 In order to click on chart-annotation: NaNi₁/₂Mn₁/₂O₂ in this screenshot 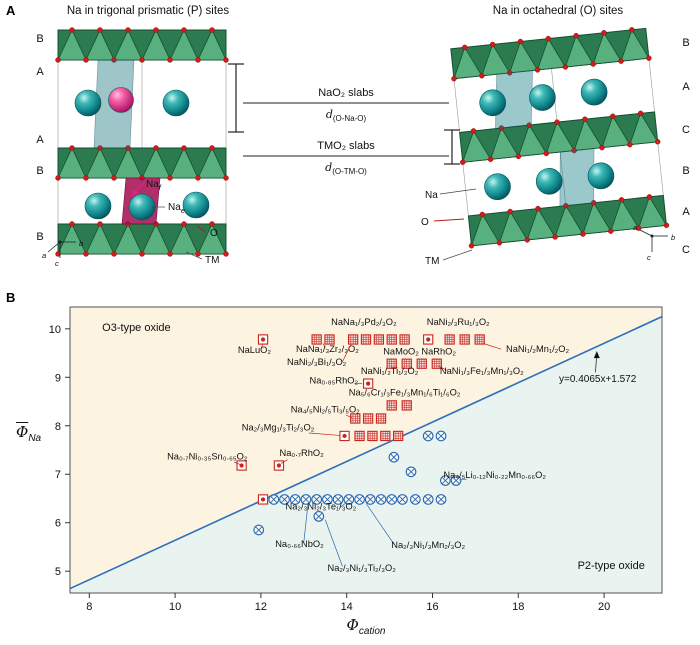, I will do `click(537, 349)`.